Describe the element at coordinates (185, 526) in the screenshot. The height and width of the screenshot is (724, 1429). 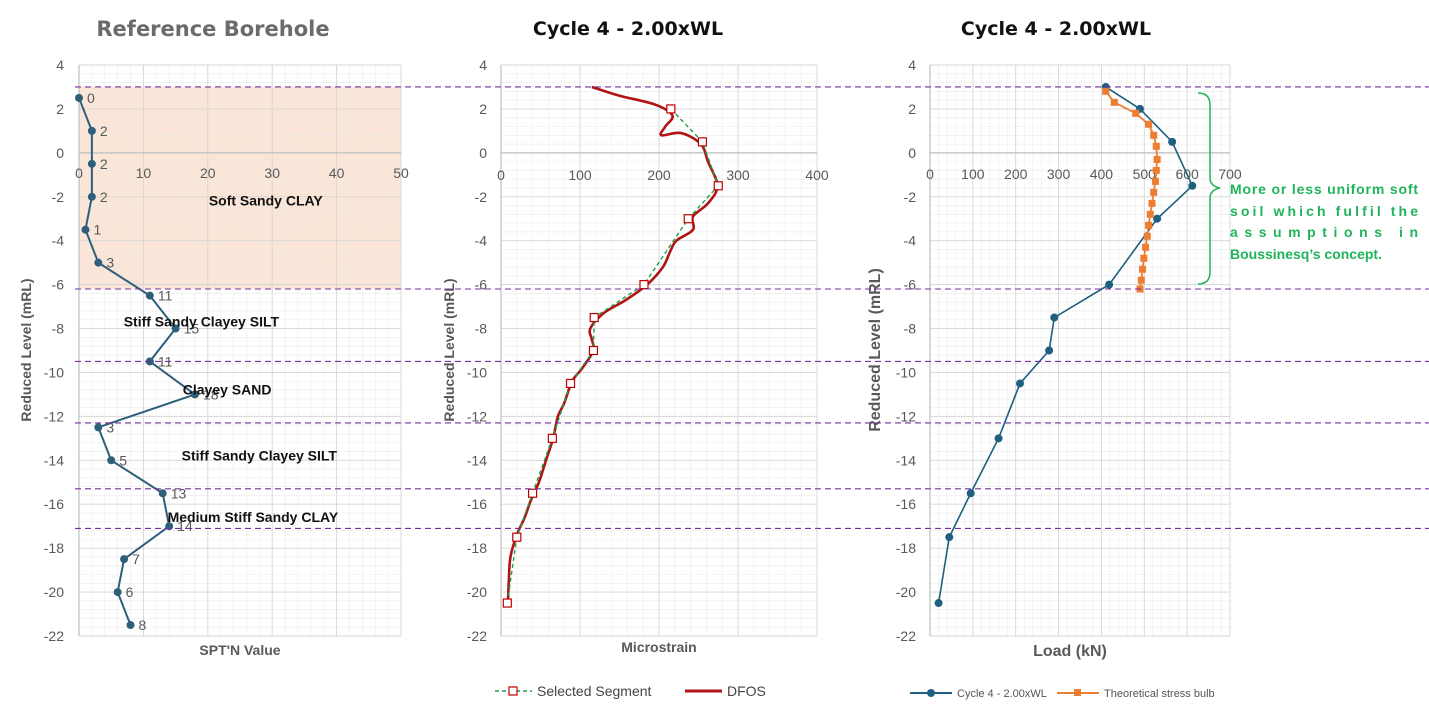
I see `spt-data-label: 14` at that location.